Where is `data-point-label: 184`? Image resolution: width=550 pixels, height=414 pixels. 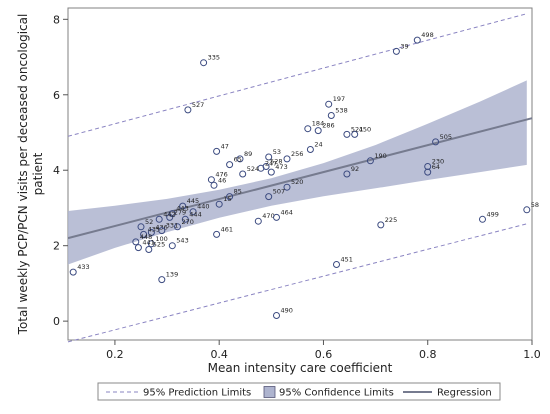
data-point-label: 184 is located at coordinates (318, 124).